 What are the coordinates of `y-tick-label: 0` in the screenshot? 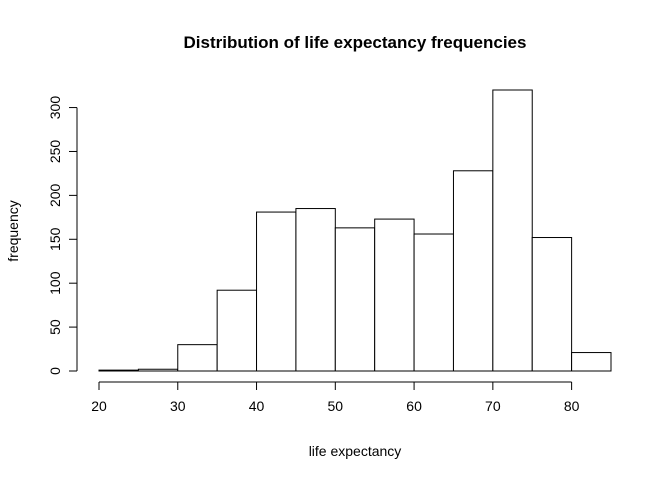 It's located at (55, 371).